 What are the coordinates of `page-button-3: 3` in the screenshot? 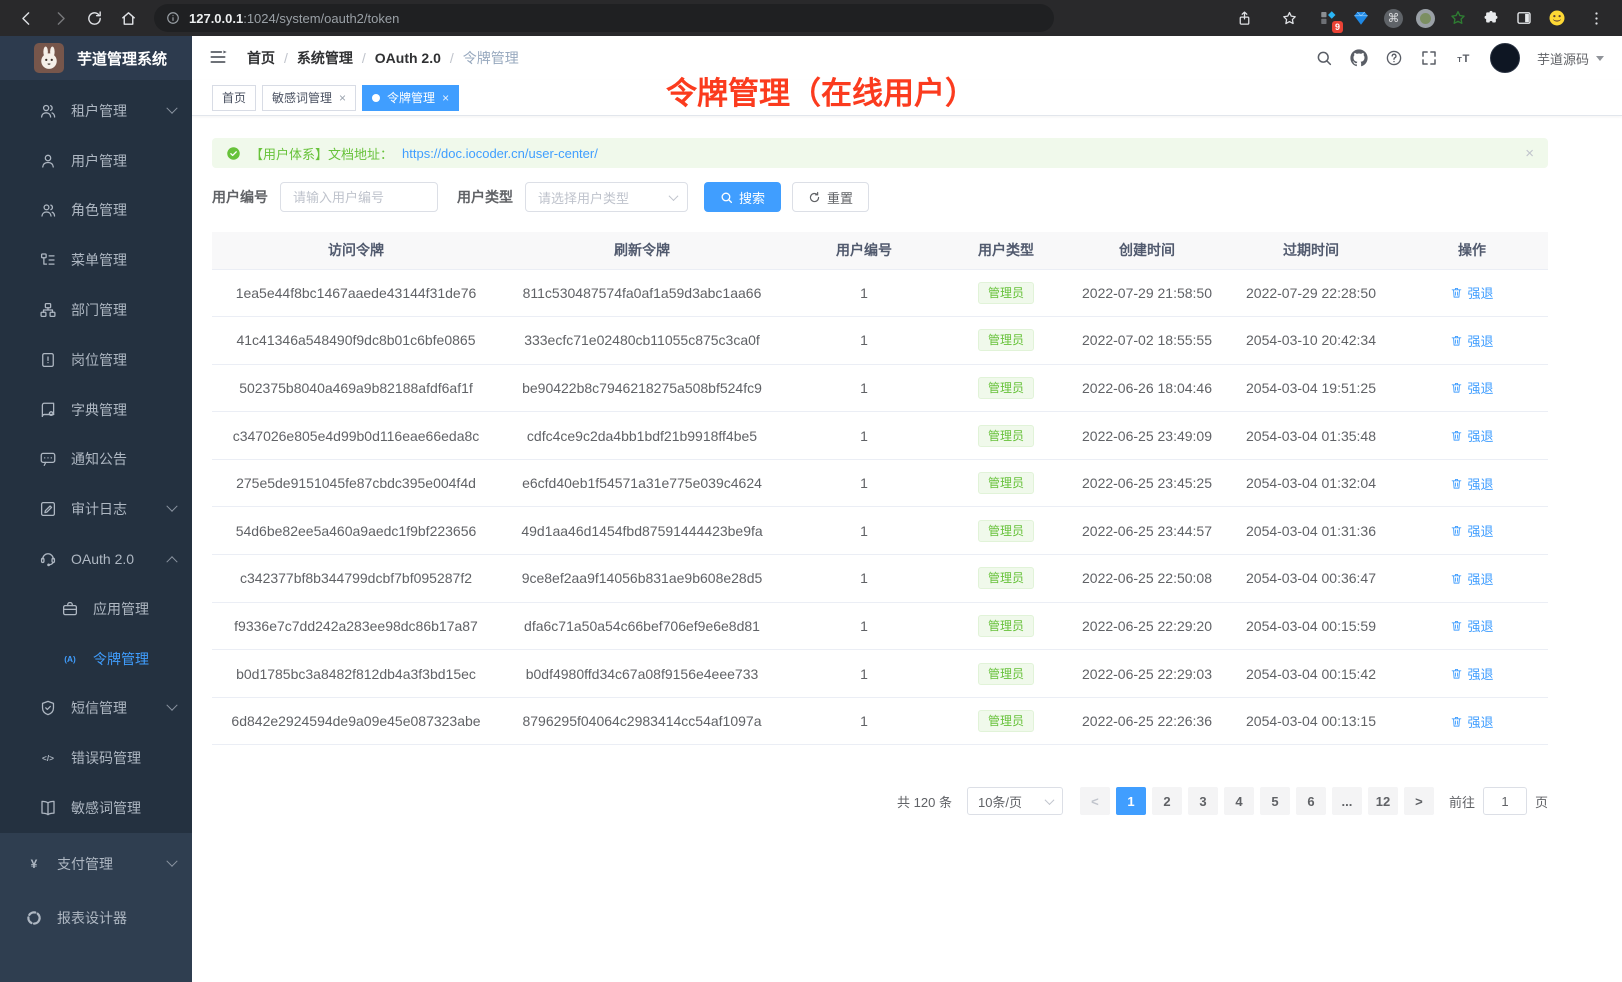 It's located at (1202, 801).